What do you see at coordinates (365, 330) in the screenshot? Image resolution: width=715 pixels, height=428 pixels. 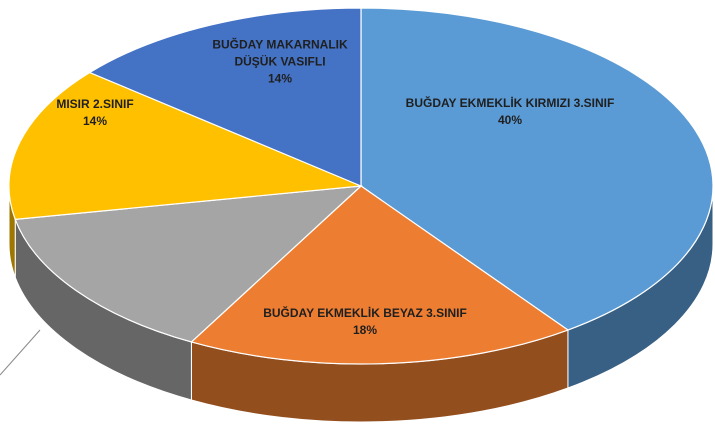 I see `value-label: 18%` at bounding box center [365, 330].